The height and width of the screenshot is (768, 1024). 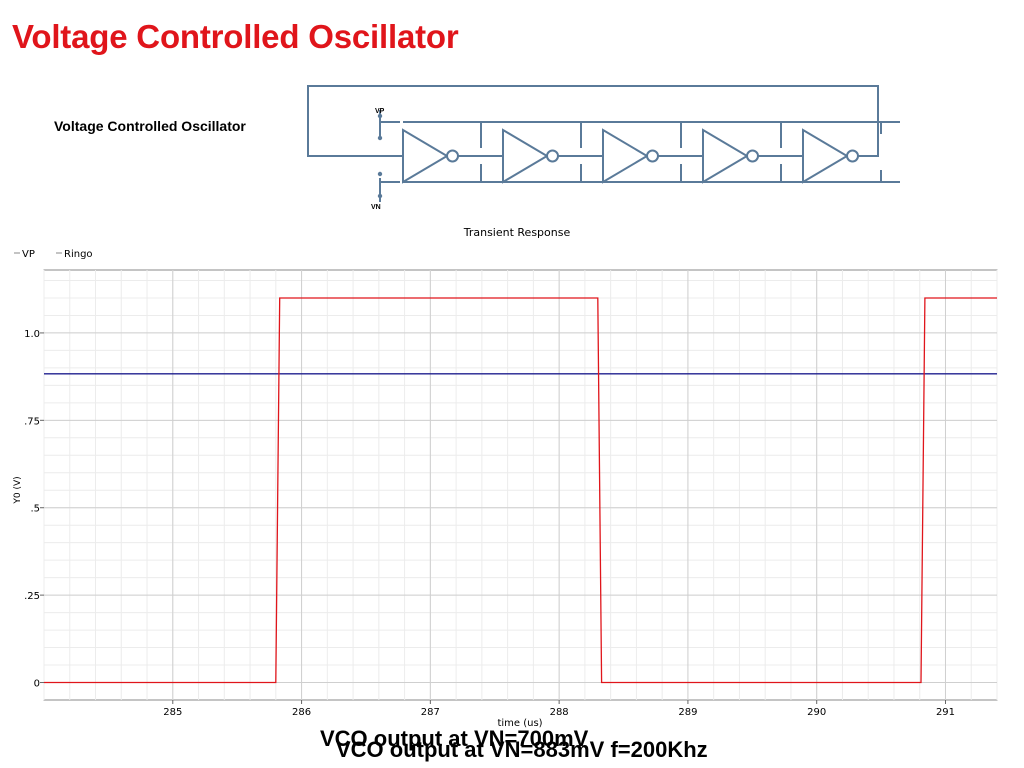 I want to click on pin-label-vp: VP, so click(x=380, y=111).